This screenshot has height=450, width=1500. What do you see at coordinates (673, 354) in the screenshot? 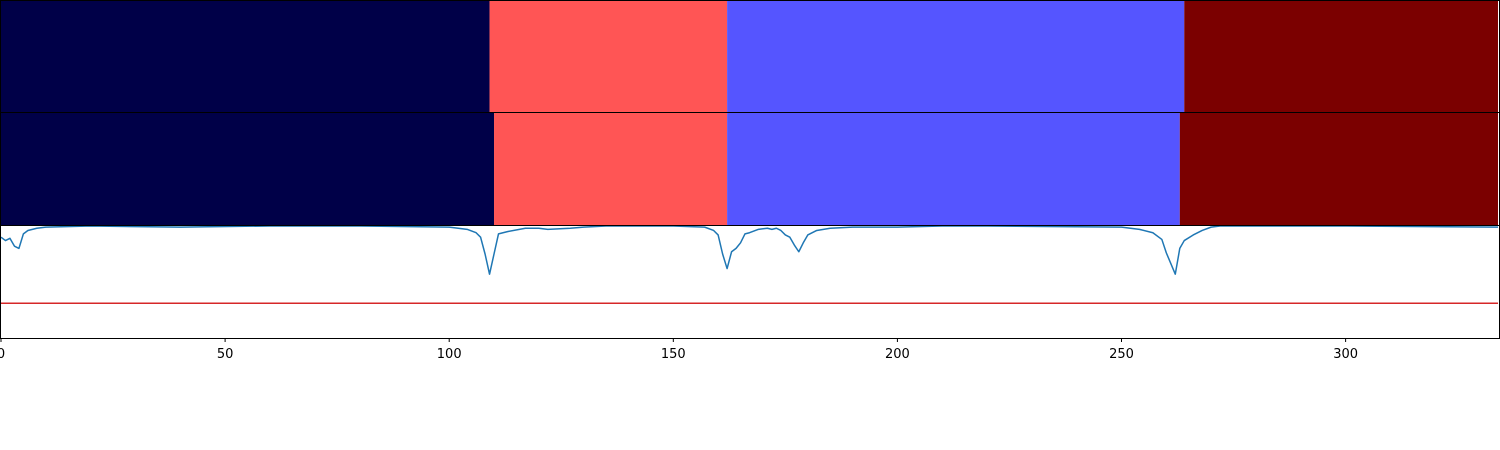
I see `x-tick-label-150: 150` at bounding box center [673, 354].